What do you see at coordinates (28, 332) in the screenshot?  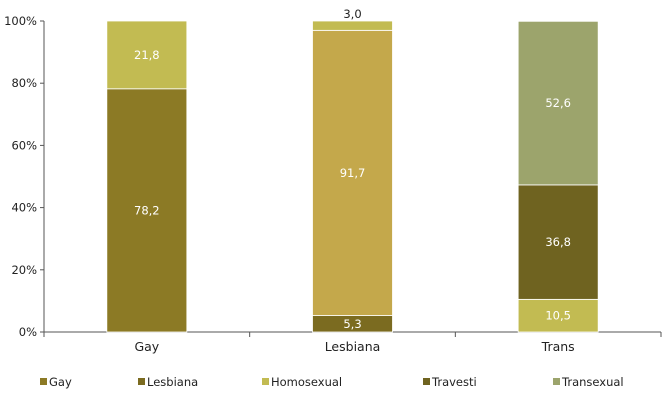 I see `y-tick-label: 0%` at bounding box center [28, 332].